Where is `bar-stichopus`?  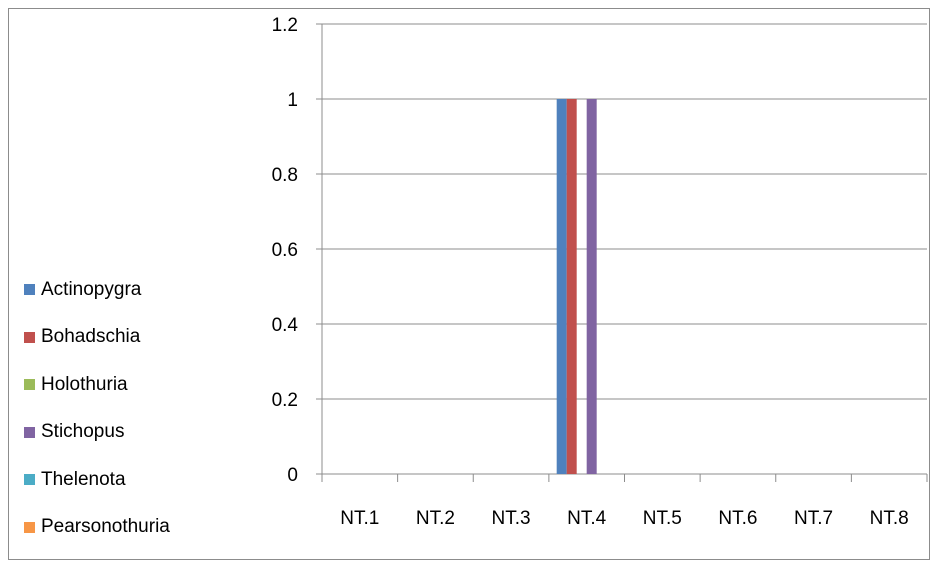 bar-stichopus is located at coordinates (591, 286).